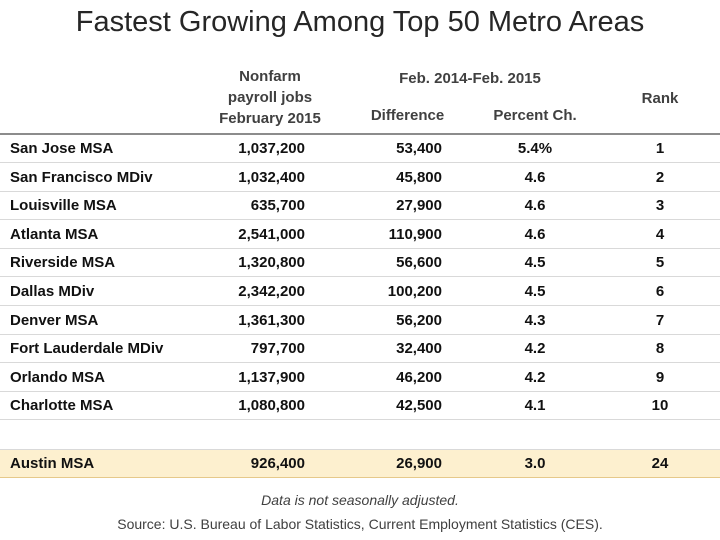 The image size is (720, 540). Describe the element at coordinates (63, 206) in the screenshot. I see `area-cell: Louisville MSA` at that location.